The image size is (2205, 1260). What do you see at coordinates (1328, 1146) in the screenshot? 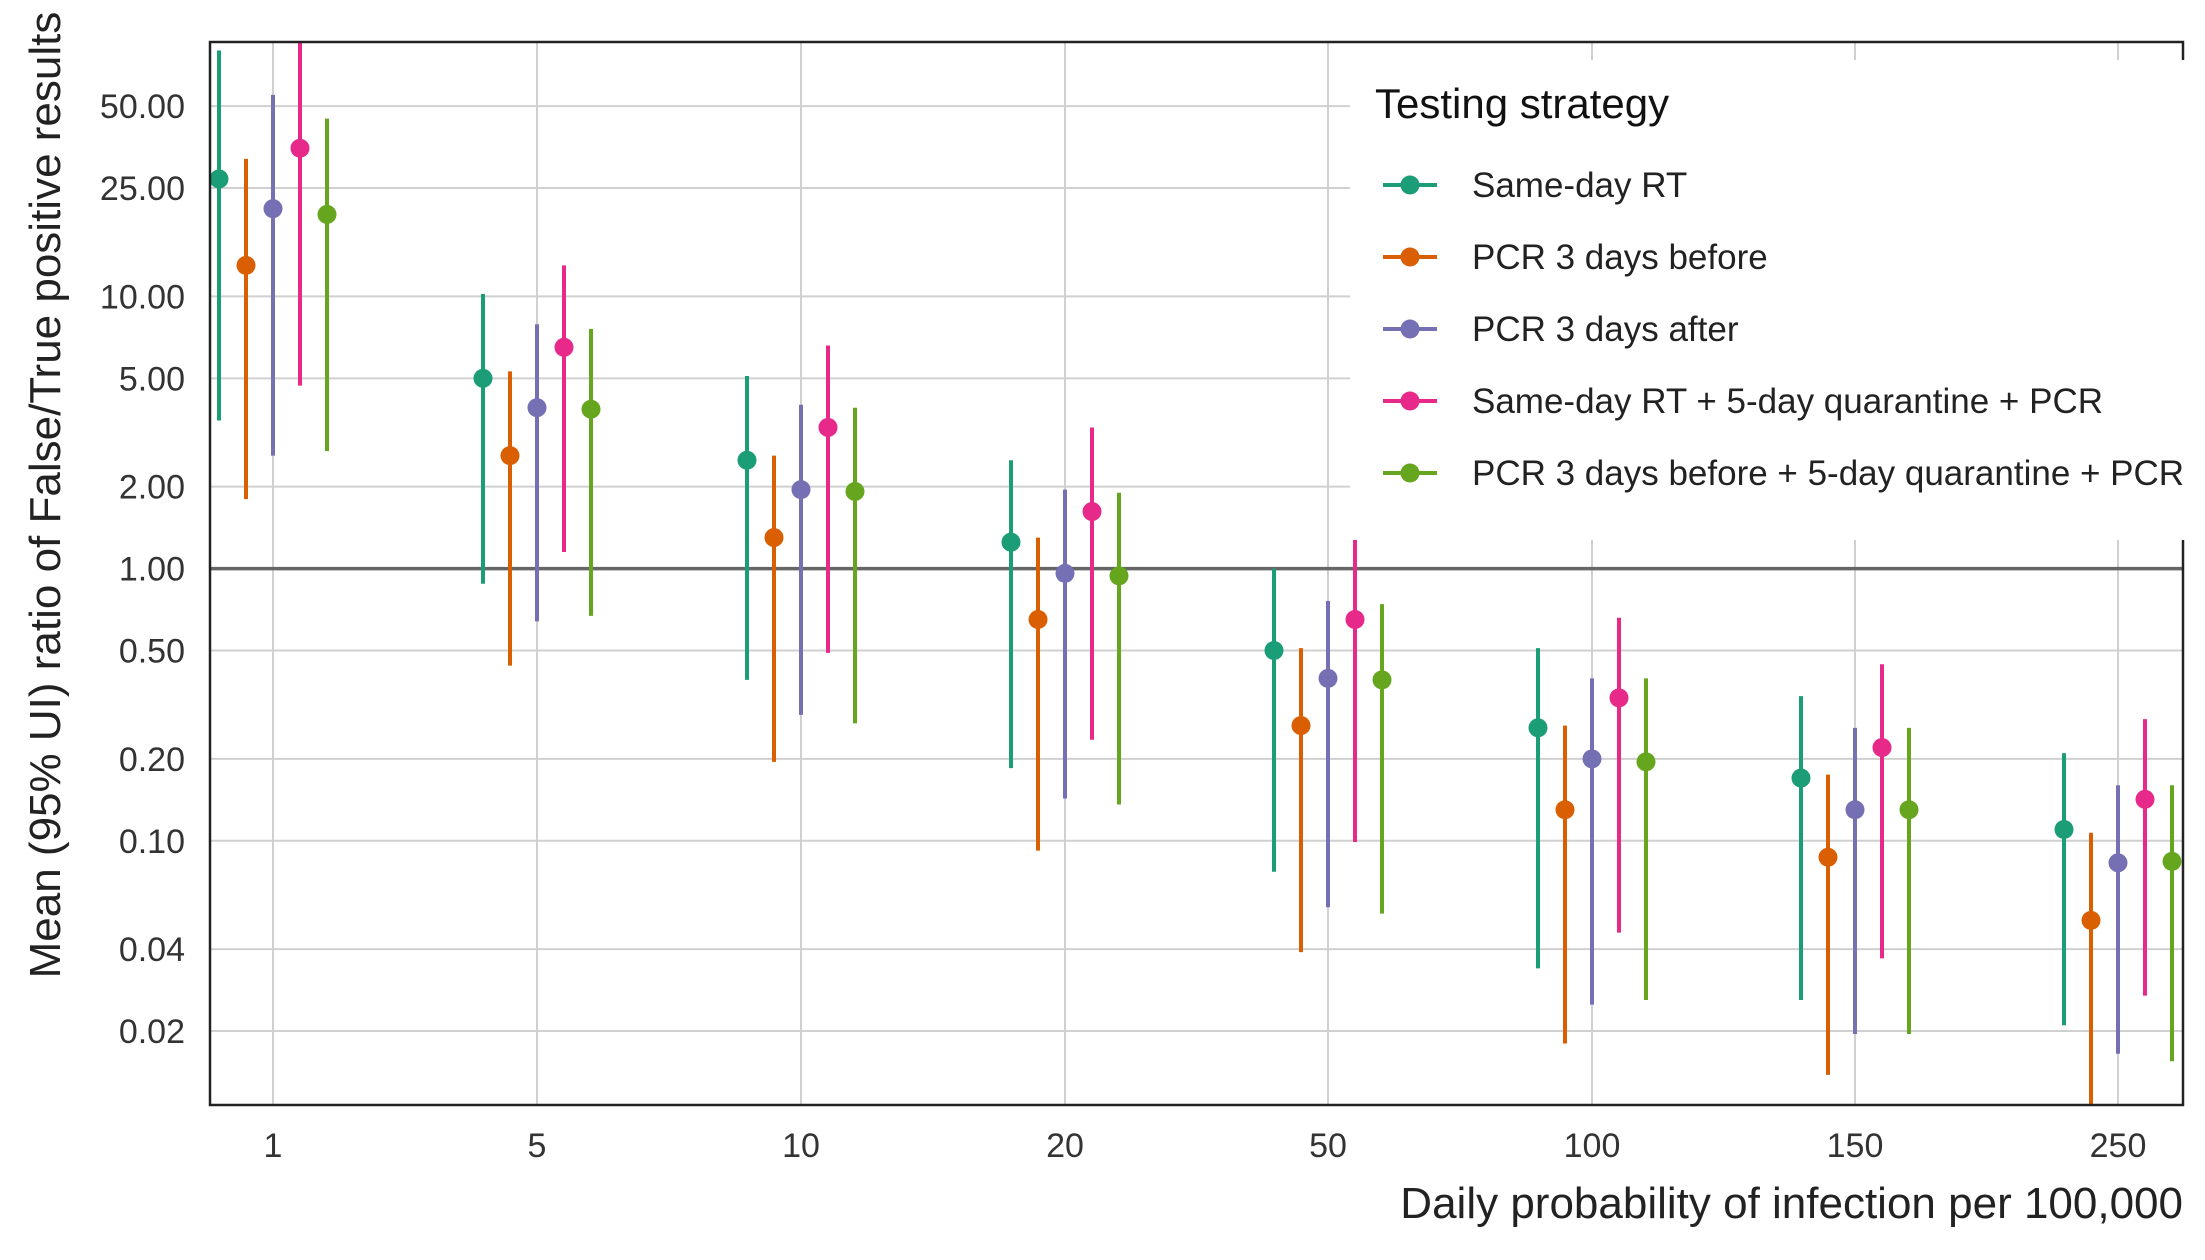
I see `x-tick-label: 50` at bounding box center [1328, 1146].